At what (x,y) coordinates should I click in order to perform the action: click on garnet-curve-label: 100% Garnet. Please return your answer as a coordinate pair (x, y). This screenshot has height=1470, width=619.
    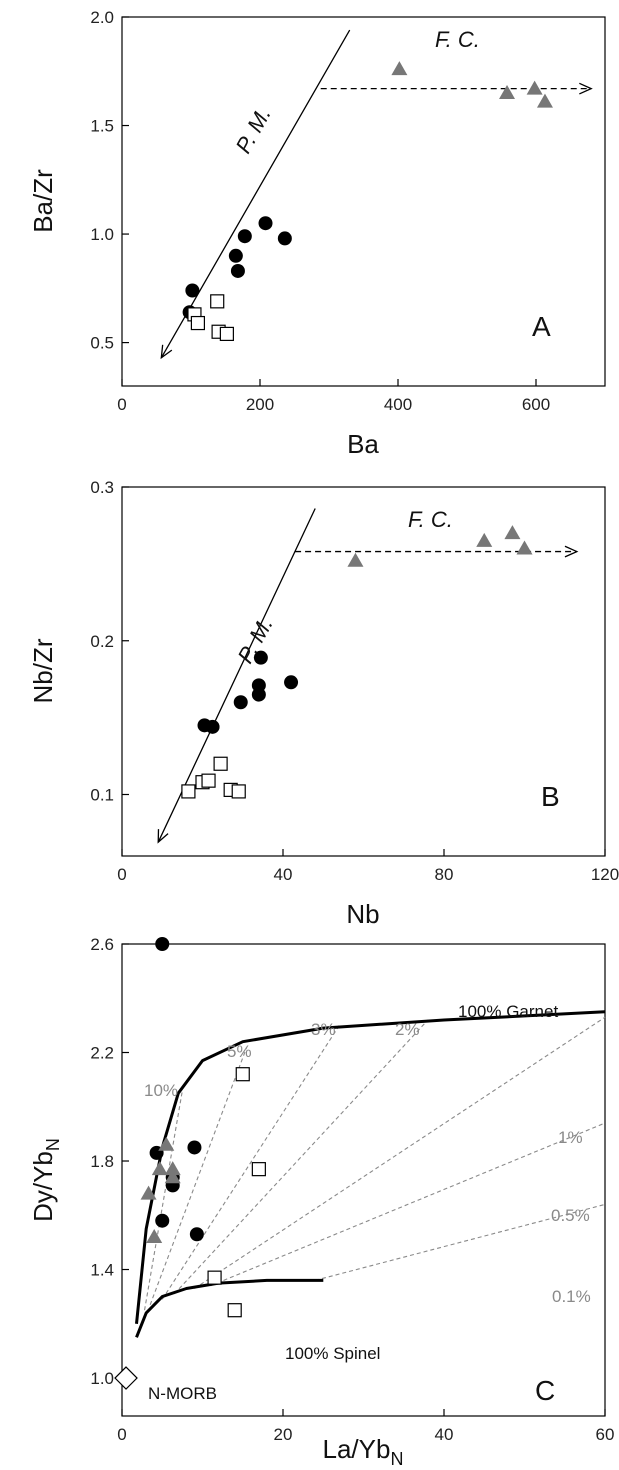
    Looking at the image, I should click on (508, 1011).